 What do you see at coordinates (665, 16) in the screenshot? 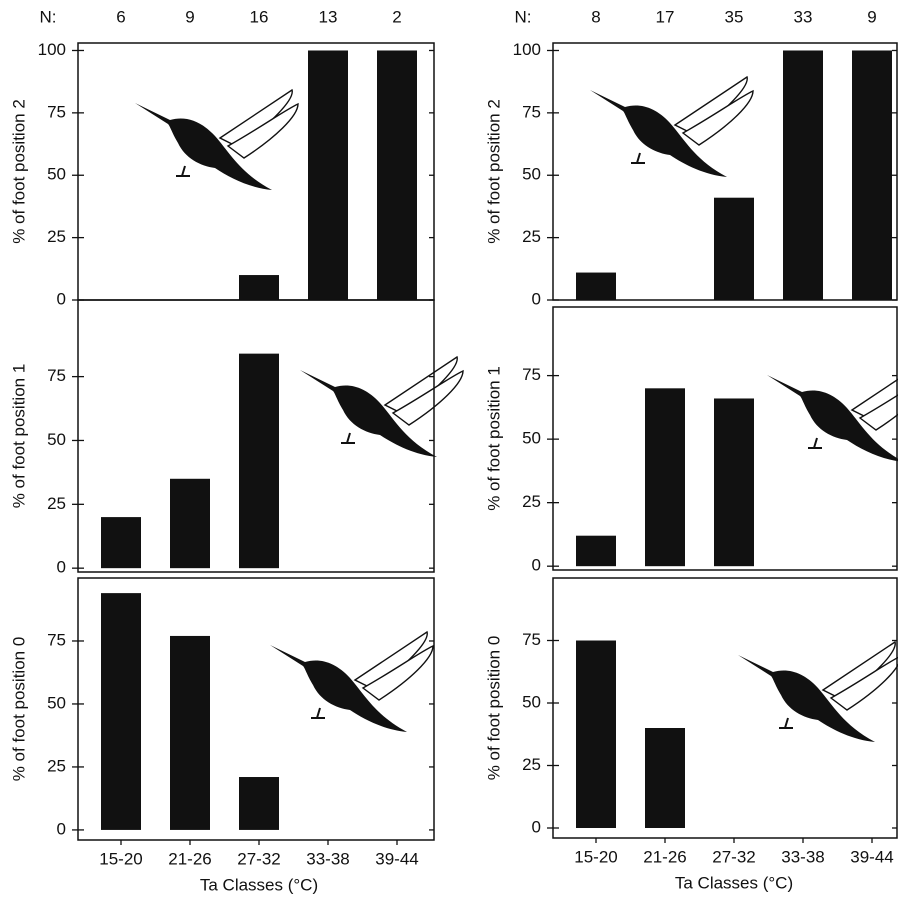
I see `n-value: 17` at bounding box center [665, 16].